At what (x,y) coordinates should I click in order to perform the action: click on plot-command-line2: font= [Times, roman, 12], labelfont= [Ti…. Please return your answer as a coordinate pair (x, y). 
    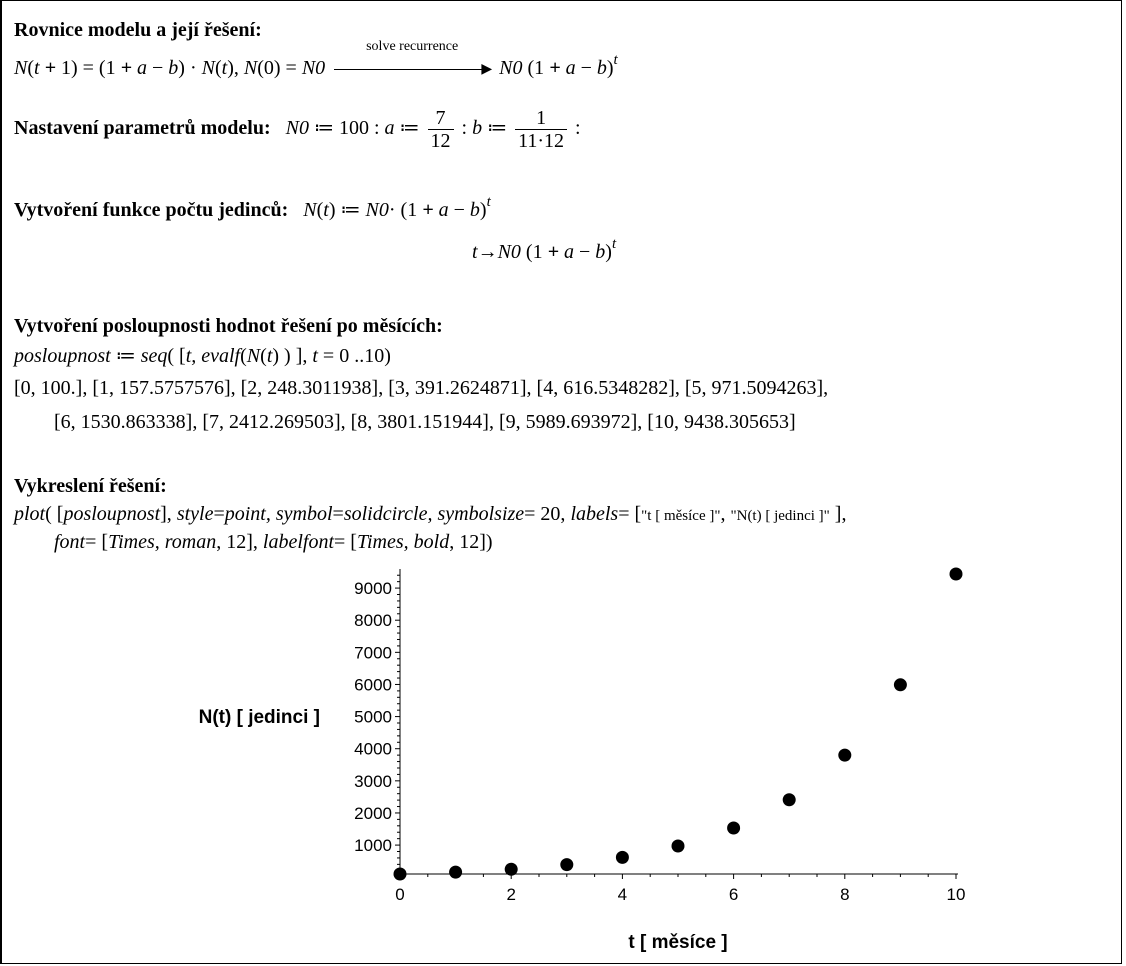
    Looking at the image, I should click on (273, 542).